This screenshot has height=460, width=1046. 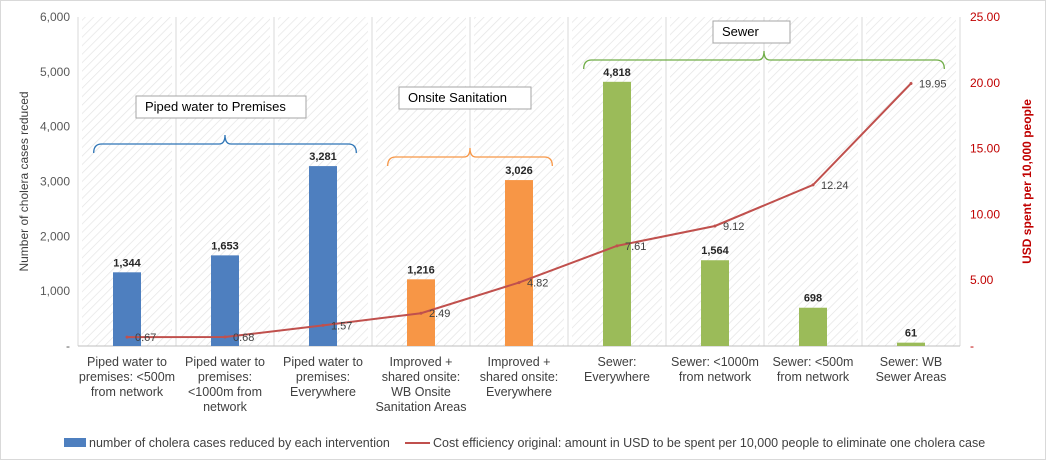 I want to click on y-right-tick-label: 25.00, so click(x=985, y=17).